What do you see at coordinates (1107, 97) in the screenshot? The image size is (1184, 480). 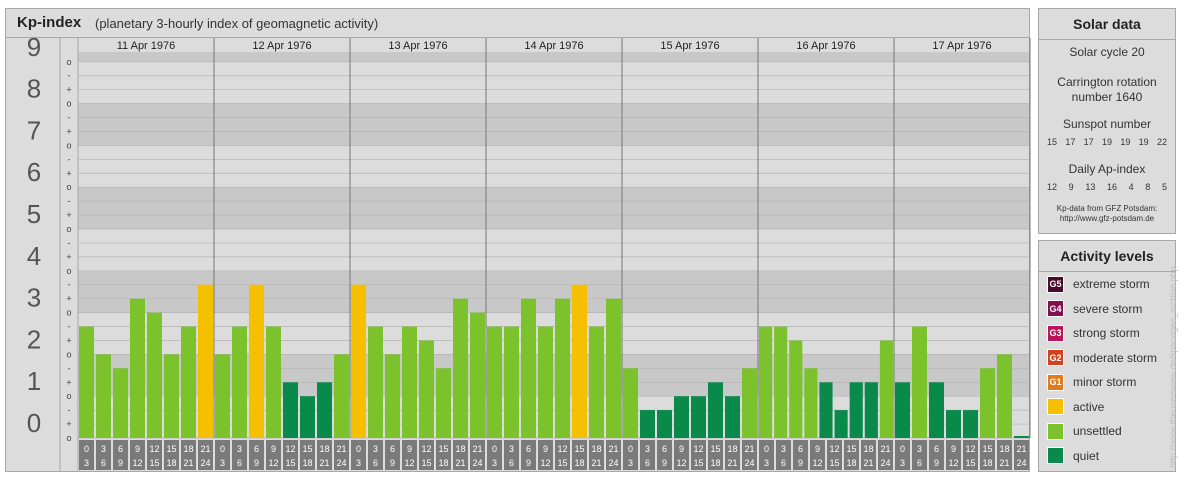 I see `carrington-line2: number 1640` at bounding box center [1107, 97].